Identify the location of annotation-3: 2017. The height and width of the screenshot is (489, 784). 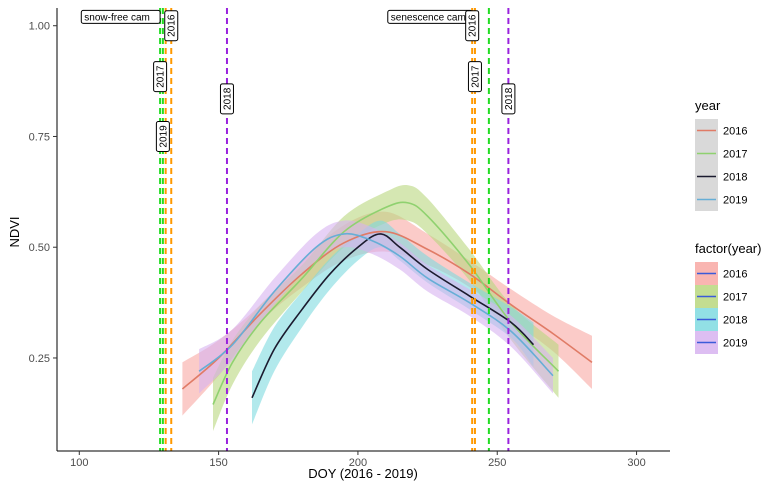
(160, 77).